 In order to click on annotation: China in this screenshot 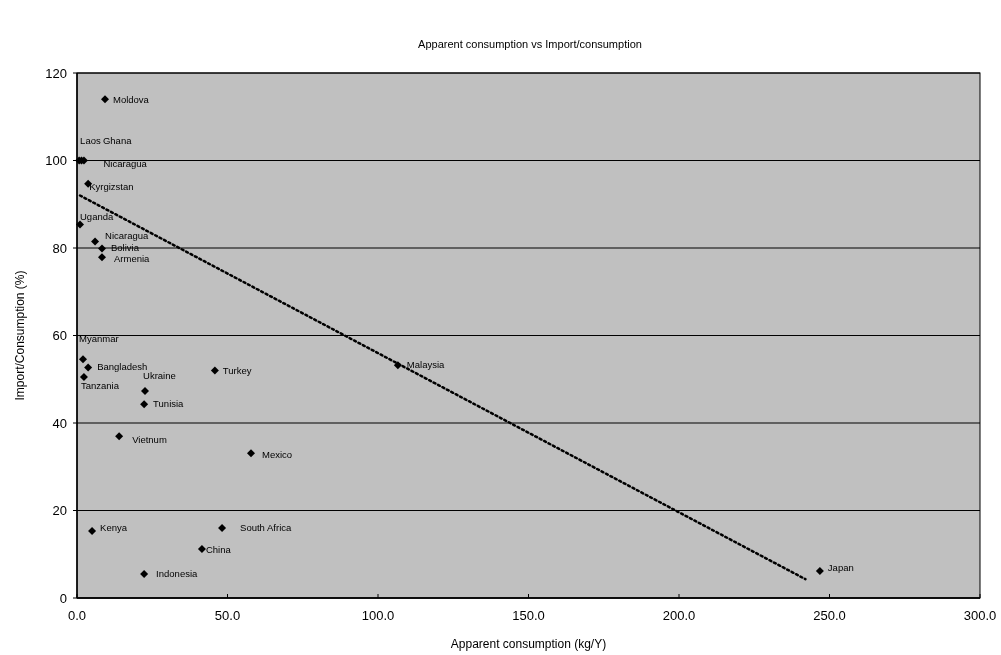, I will do `click(218, 549)`.